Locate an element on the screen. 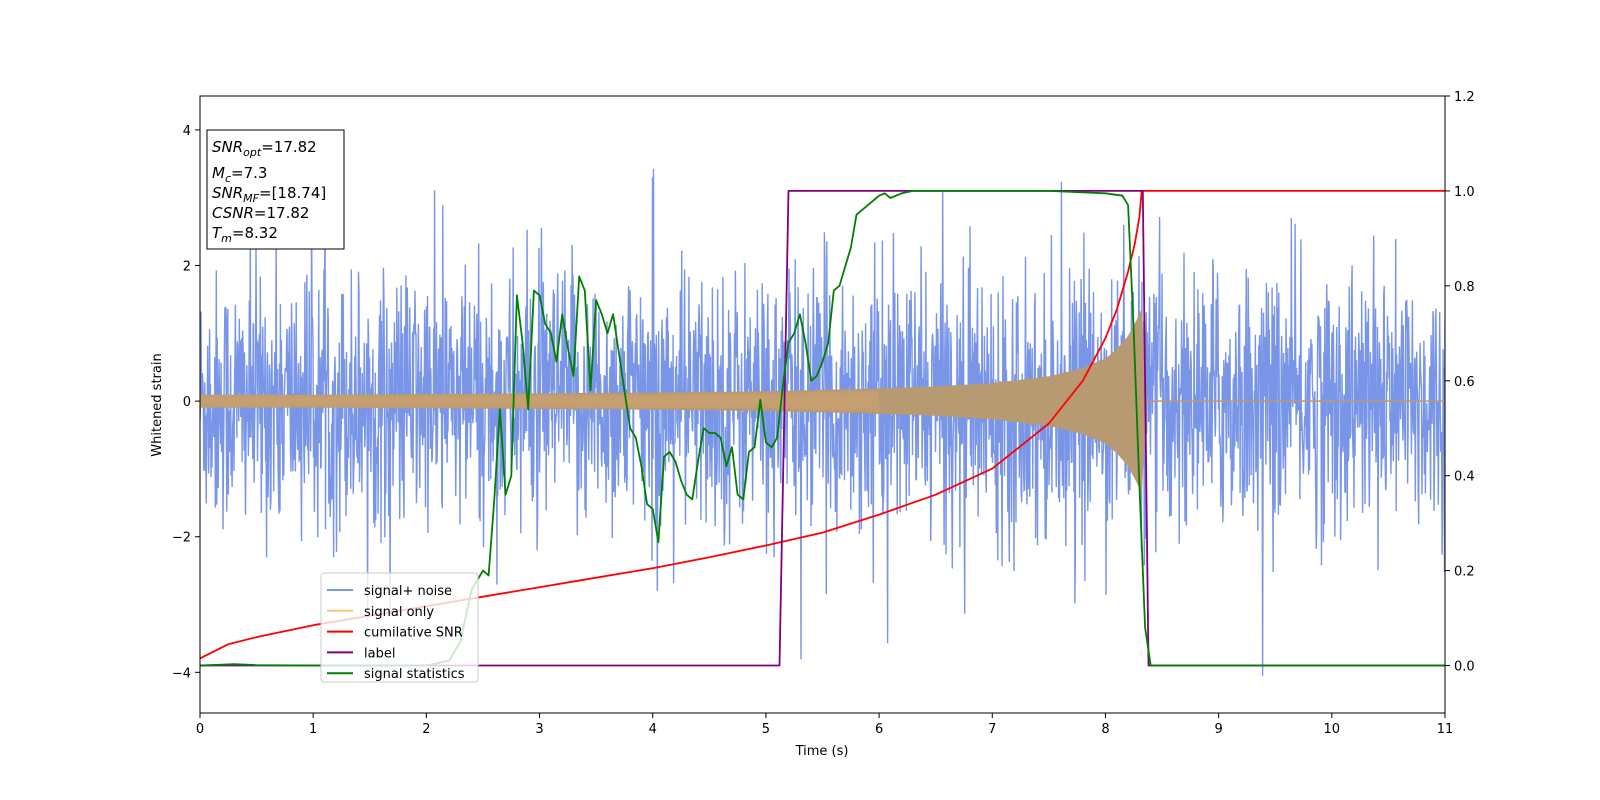  y-right-tick-label: 0.4 is located at coordinates (1464, 477).